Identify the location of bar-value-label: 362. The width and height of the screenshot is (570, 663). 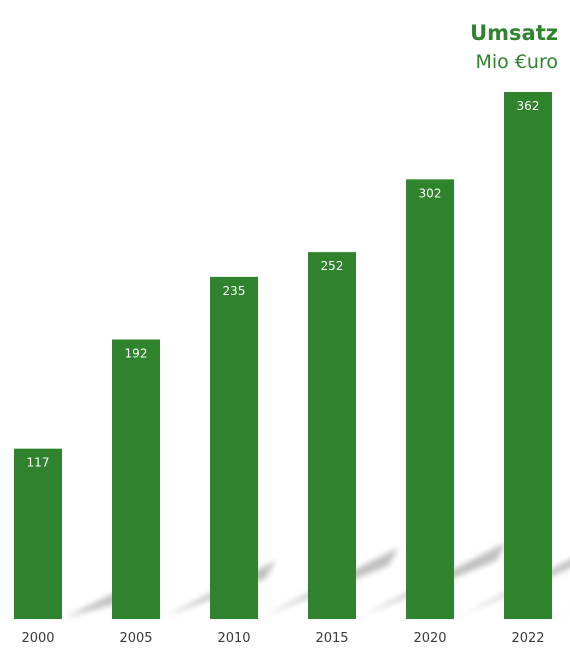
(528, 106).